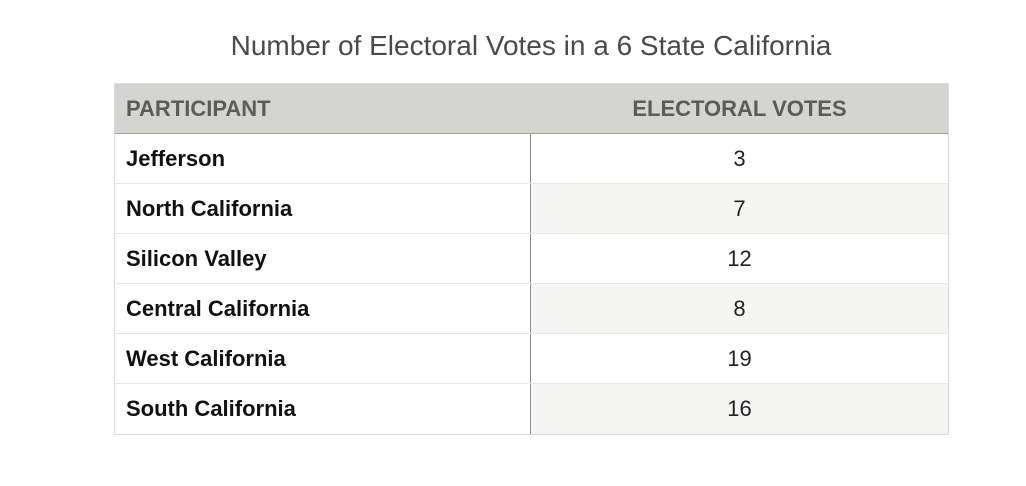 This screenshot has width=1026, height=486. I want to click on participant-cell: West California, so click(323, 358).